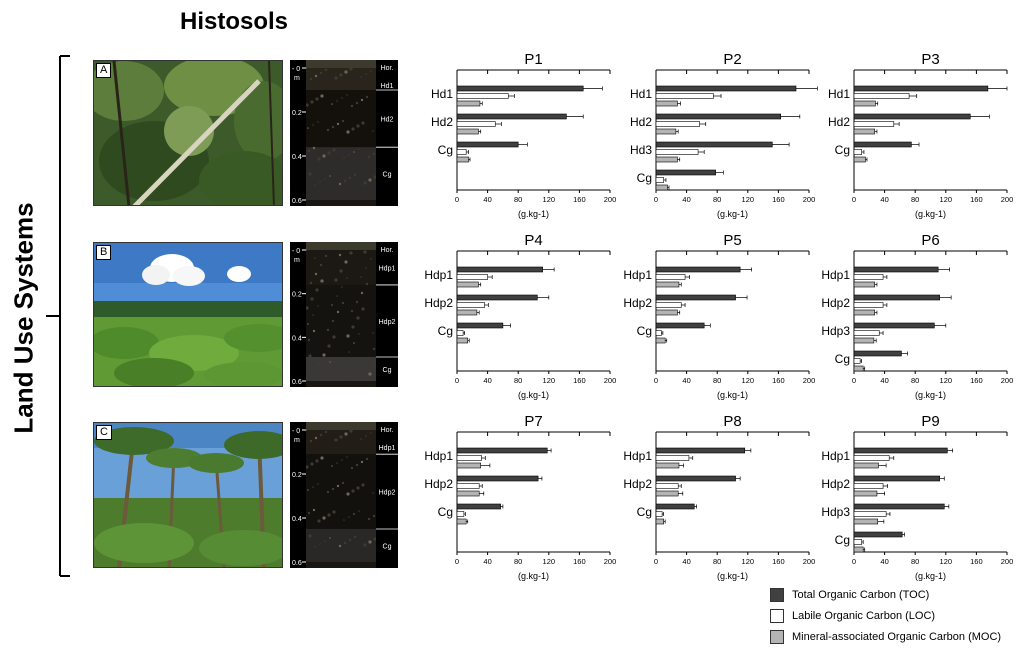 The image size is (1024, 652). Describe the element at coordinates (930, 421) in the screenshot. I see `chart-title: P9` at that location.